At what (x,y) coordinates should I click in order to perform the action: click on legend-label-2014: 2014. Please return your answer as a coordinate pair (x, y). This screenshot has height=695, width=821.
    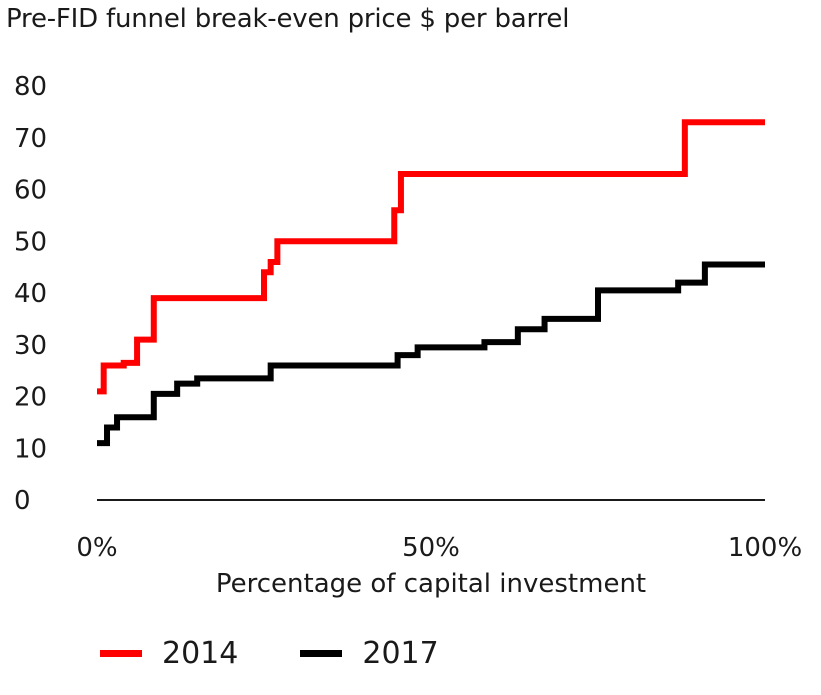
    Looking at the image, I should click on (200, 653).